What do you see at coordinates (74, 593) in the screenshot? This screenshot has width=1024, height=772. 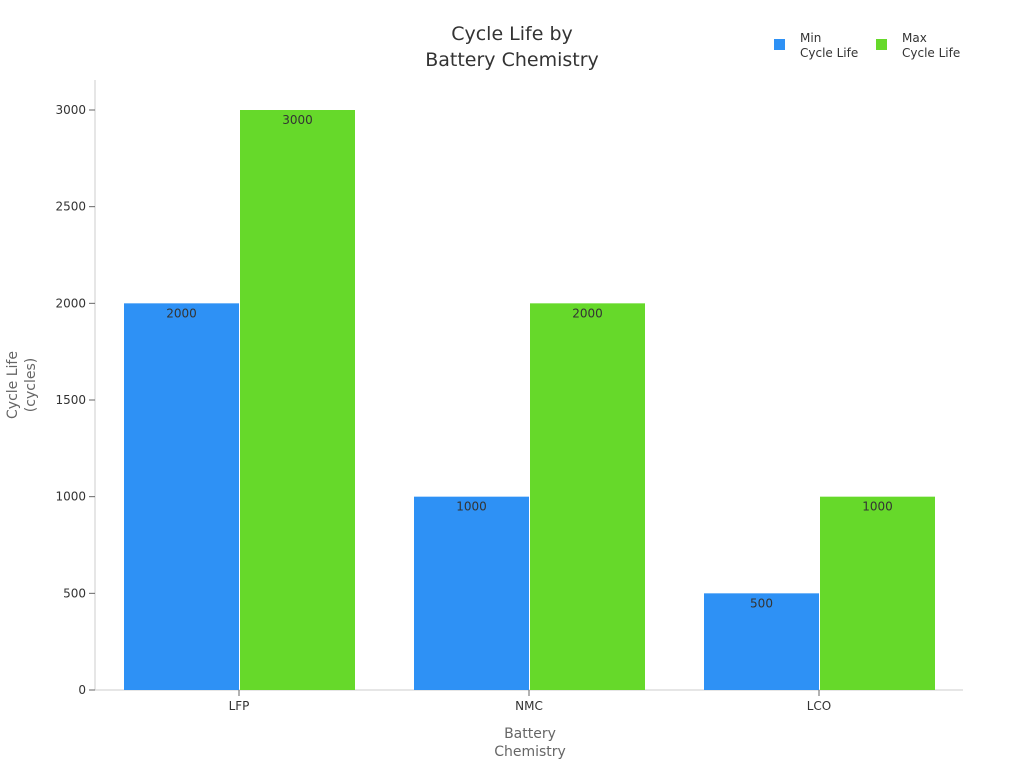 I see `y-tick-label: 500` at bounding box center [74, 593].